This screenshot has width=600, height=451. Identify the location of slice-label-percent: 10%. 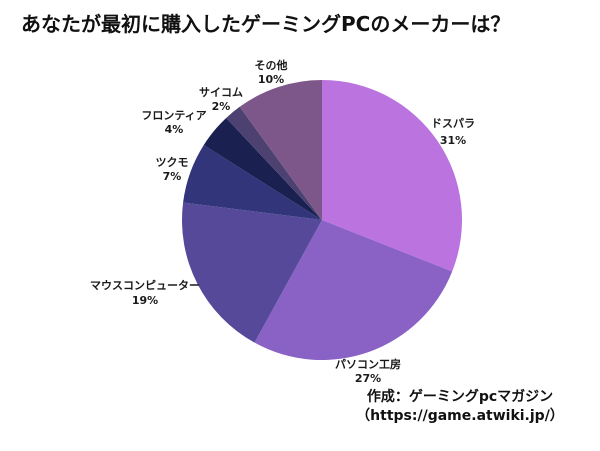
(271, 79).